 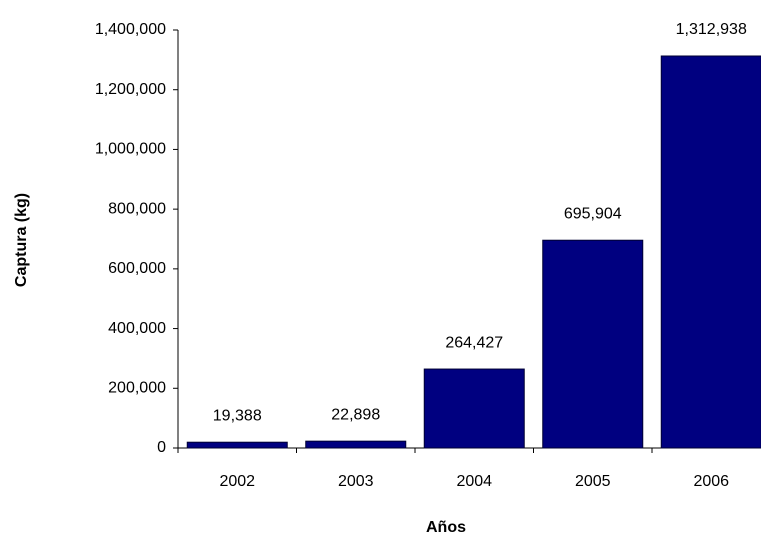 I want to click on y-tick-label: 200,000, so click(x=137, y=388).